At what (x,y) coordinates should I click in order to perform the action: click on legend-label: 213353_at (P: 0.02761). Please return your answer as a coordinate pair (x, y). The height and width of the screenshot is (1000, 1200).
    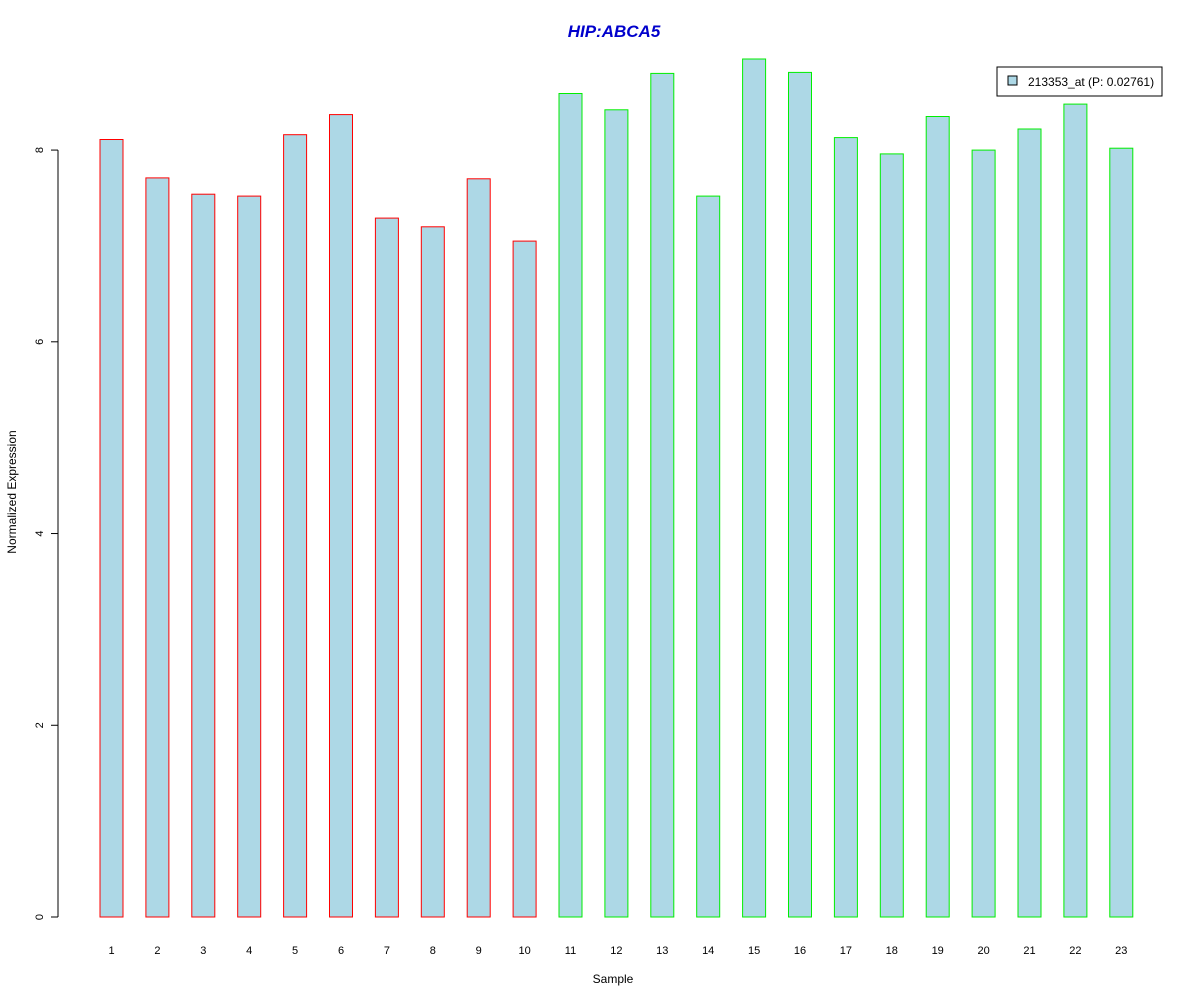
    Looking at the image, I should click on (1091, 82).